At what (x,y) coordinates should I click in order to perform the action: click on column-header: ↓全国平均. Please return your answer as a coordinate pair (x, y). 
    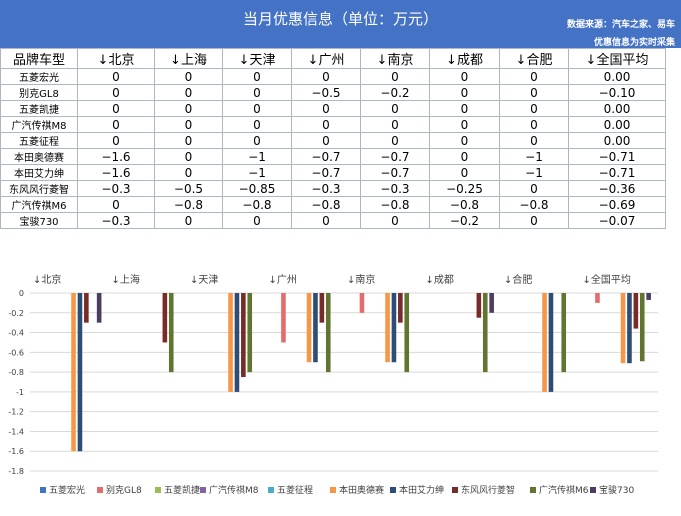
    Looking at the image, I should click on (617, 58).